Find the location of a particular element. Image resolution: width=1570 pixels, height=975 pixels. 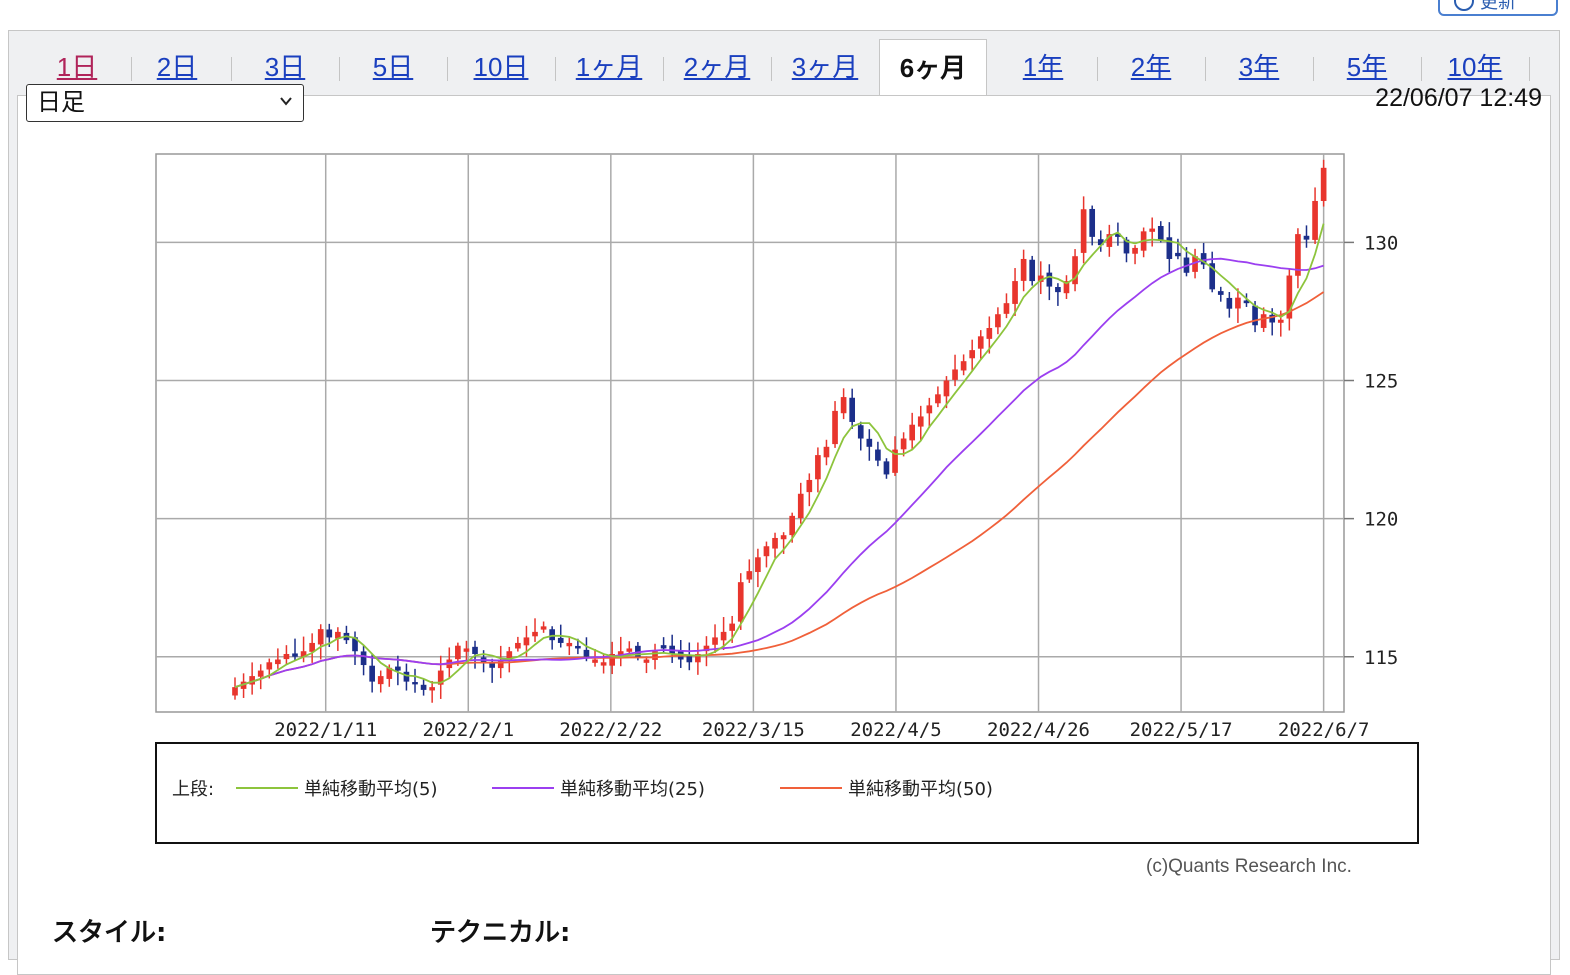

period-tabs: 1日 2日 3日 5日 10日 1ヶ月 2ヶ月 3ヶ月 6ヶ月 1年 2年 3年 5年 10年 is located at coordinates (784, 68).